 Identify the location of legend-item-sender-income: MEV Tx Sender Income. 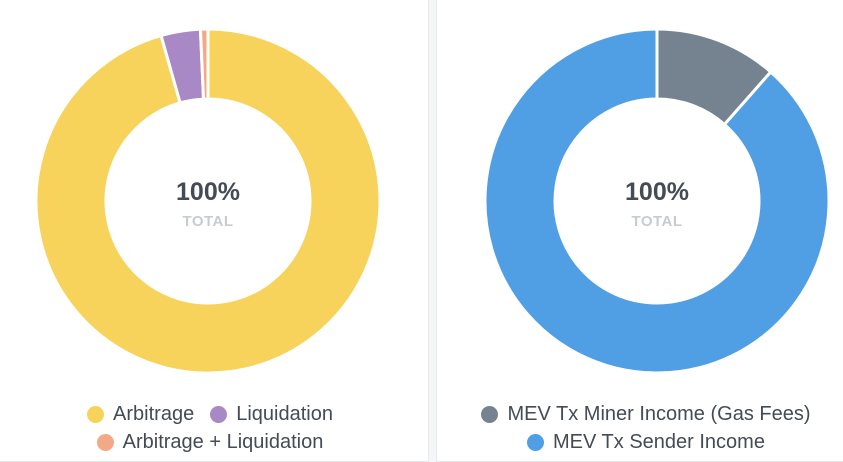
(646, 442).